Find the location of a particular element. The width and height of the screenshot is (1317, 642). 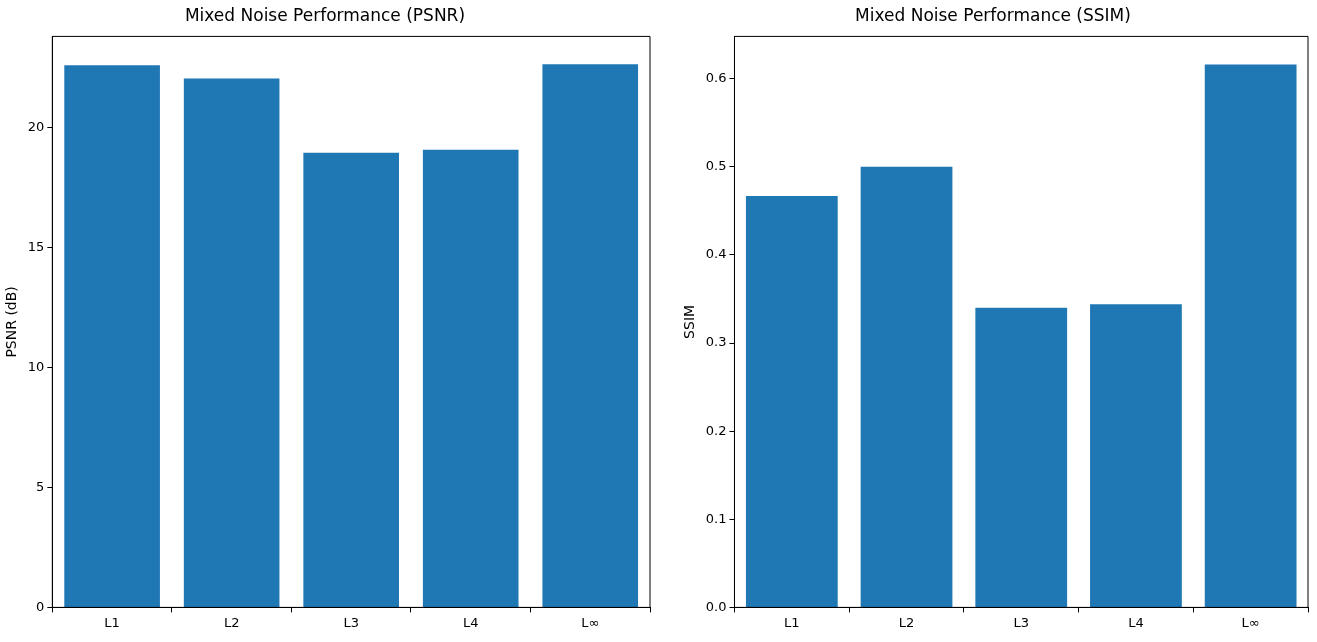

y-tick-label: 15 is located at coordinates (36, 246).